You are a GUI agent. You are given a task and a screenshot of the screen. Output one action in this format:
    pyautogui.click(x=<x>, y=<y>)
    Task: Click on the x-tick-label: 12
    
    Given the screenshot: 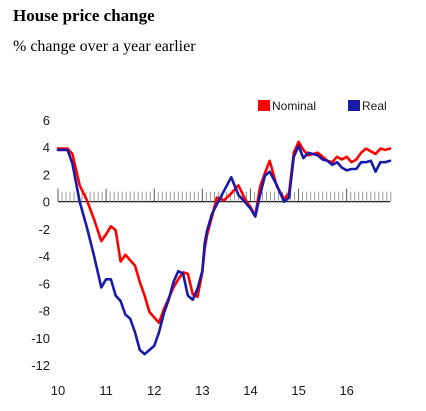 What is the action you would take?
    pyautogui.click(x=154, y=390)
    